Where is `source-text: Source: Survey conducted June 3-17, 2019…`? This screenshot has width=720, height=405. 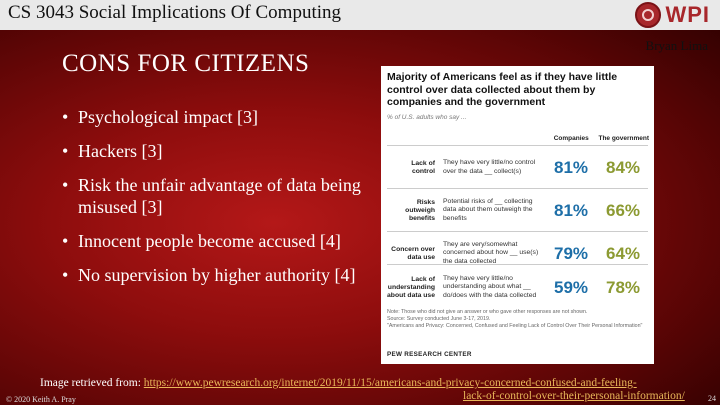 source-text: Source: Survey conducted June 3-17, 2019… is located at coordinates (439, 319).